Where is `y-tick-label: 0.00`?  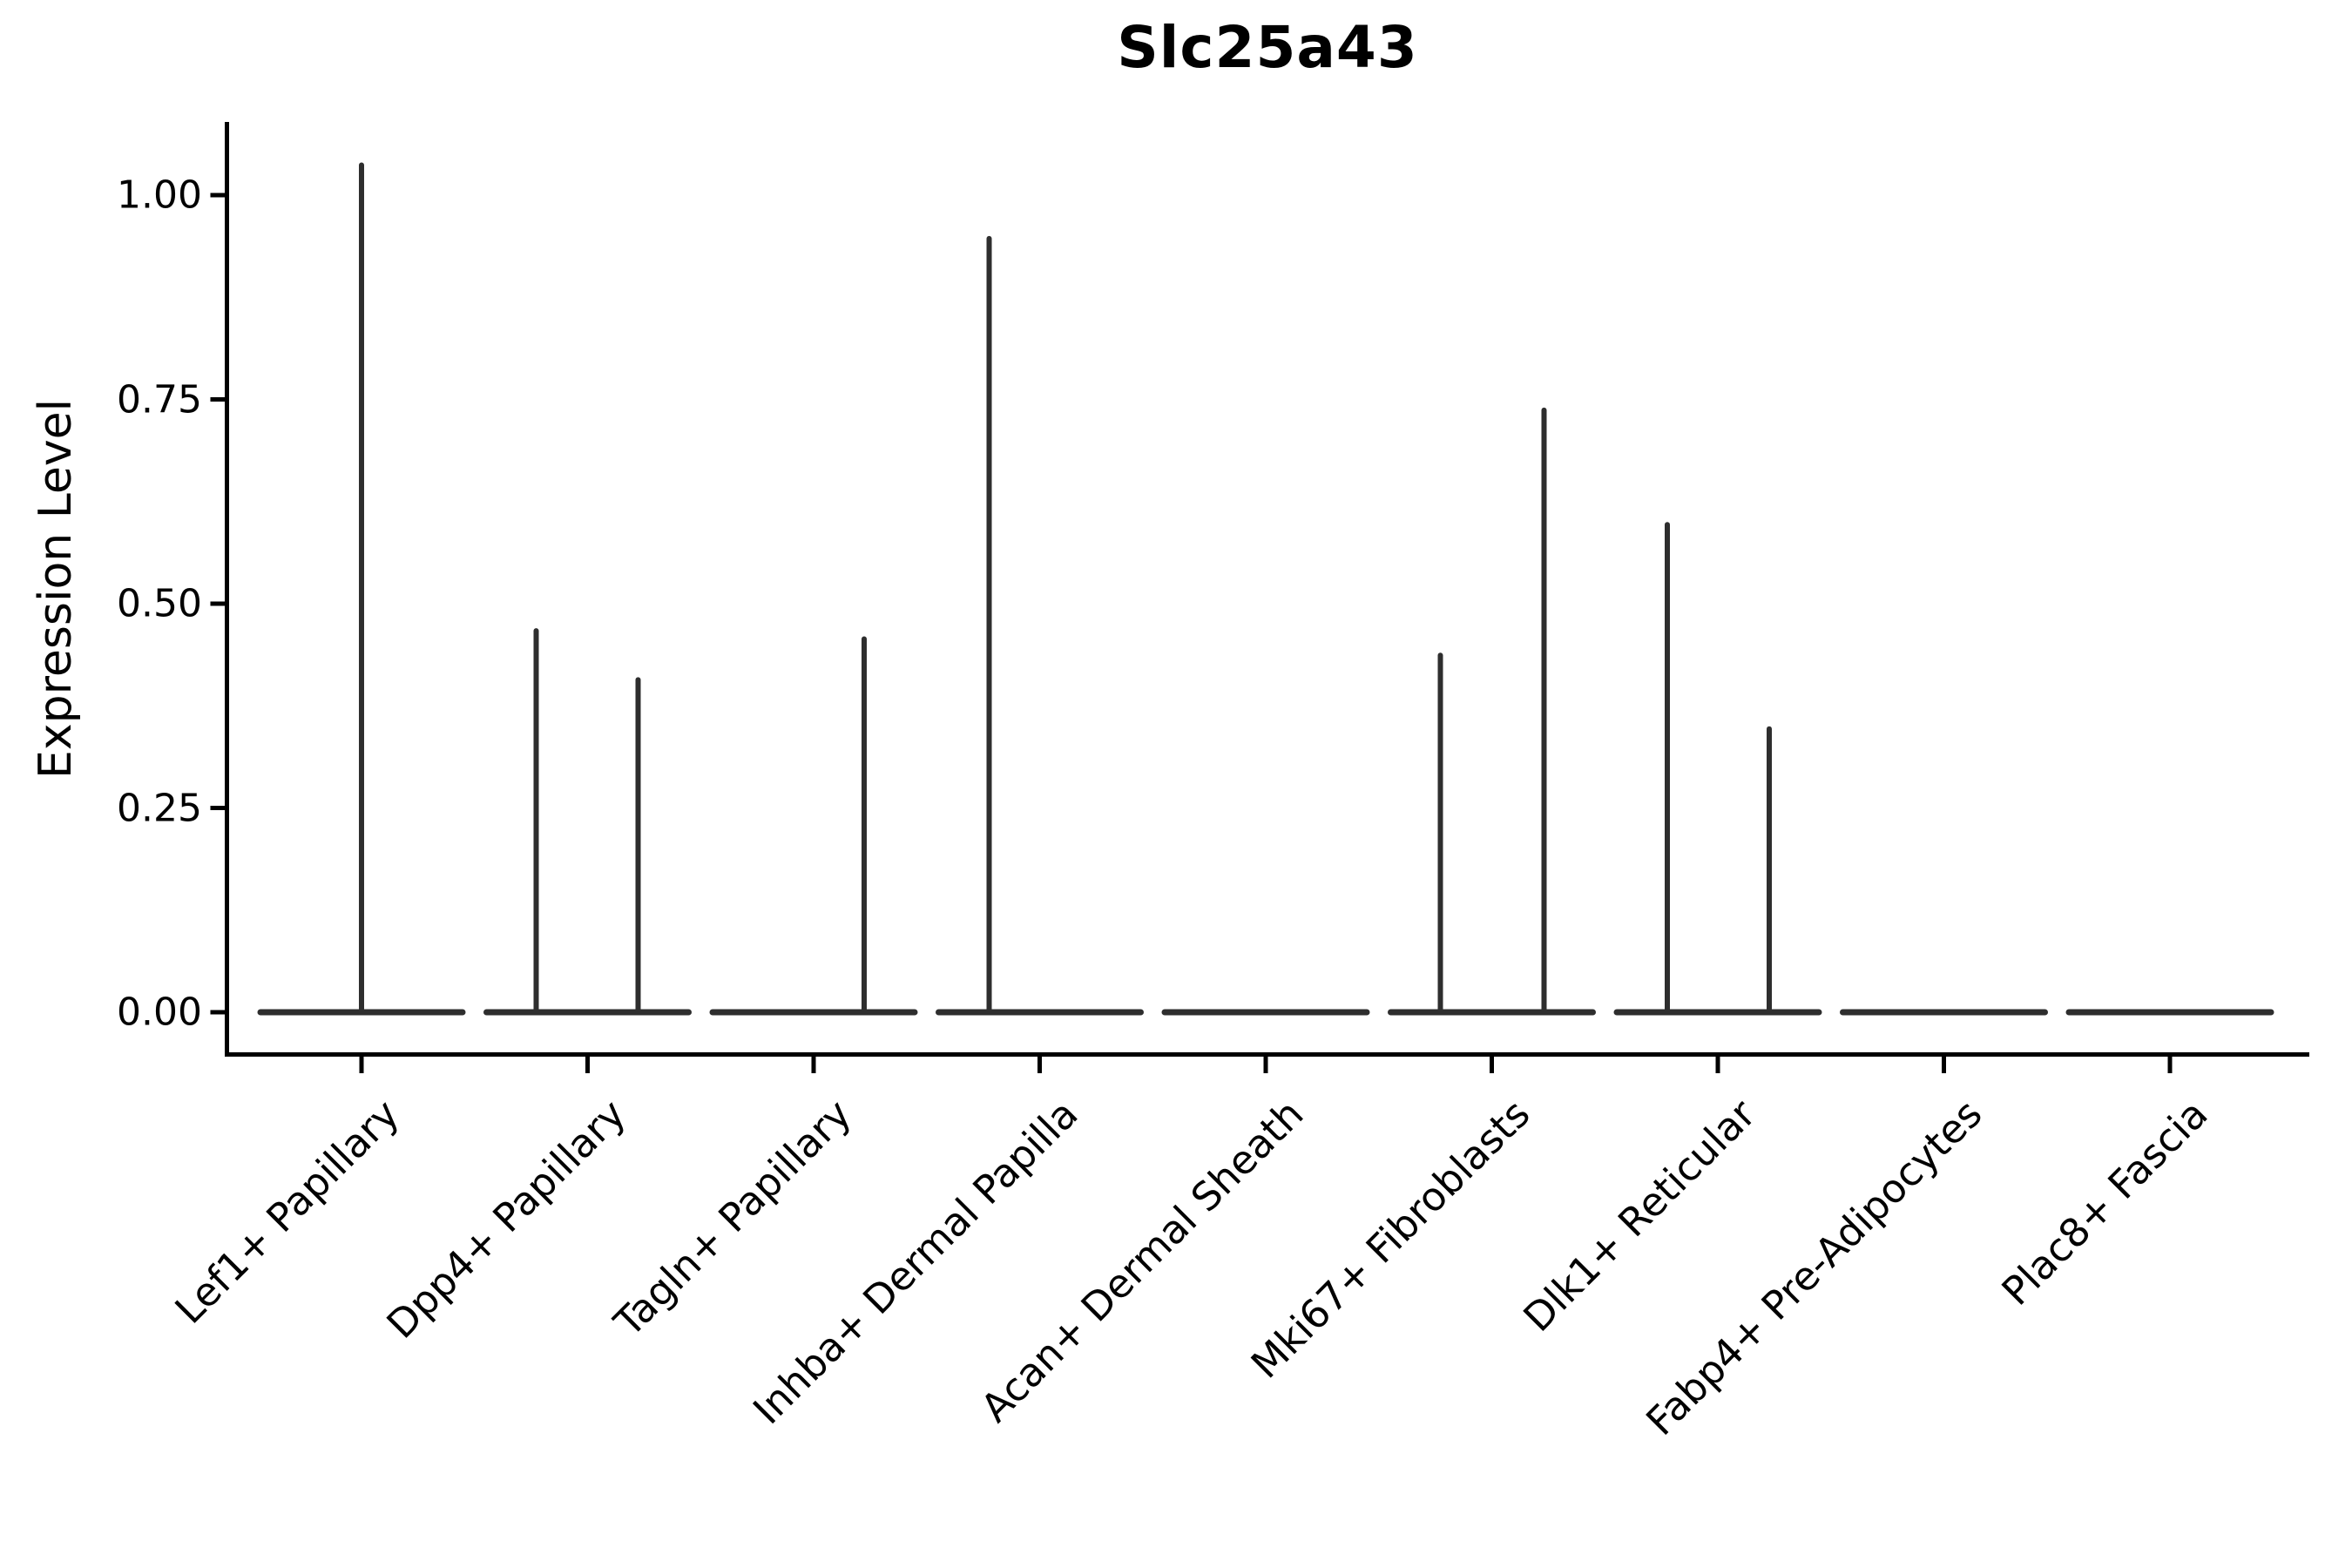
y-tick-label: 0.00 is located at coordinates (159, 1013).